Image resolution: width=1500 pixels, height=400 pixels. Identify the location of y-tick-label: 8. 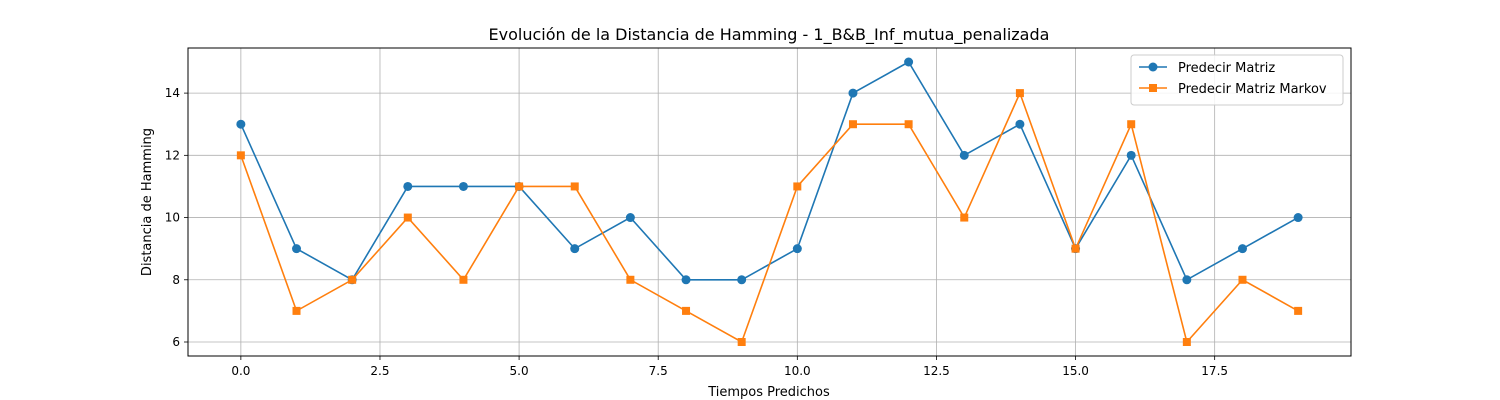
(176, 280).